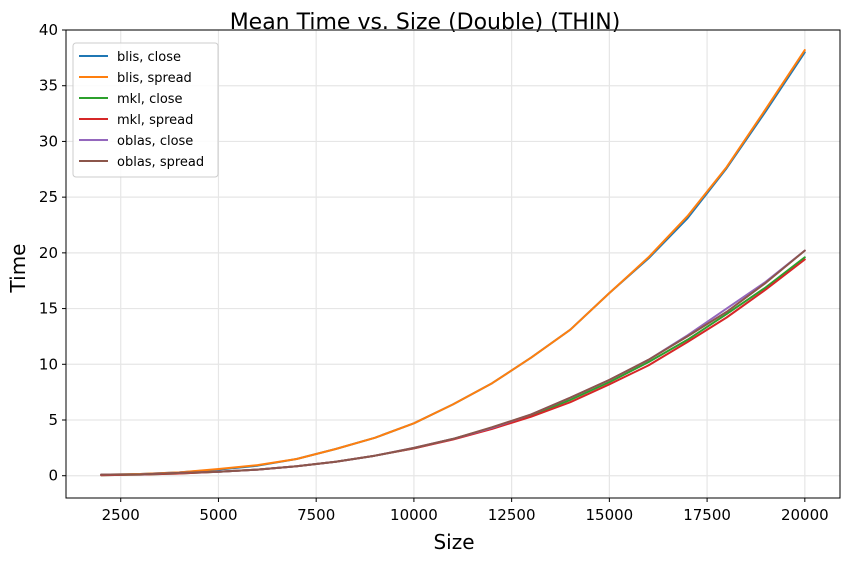 This screenshot has height=562, width=851. What do you see at coordinates (316, 515) in the screenshot?
I see `x-tick-label: 7500` at bounding box center [316, 515].